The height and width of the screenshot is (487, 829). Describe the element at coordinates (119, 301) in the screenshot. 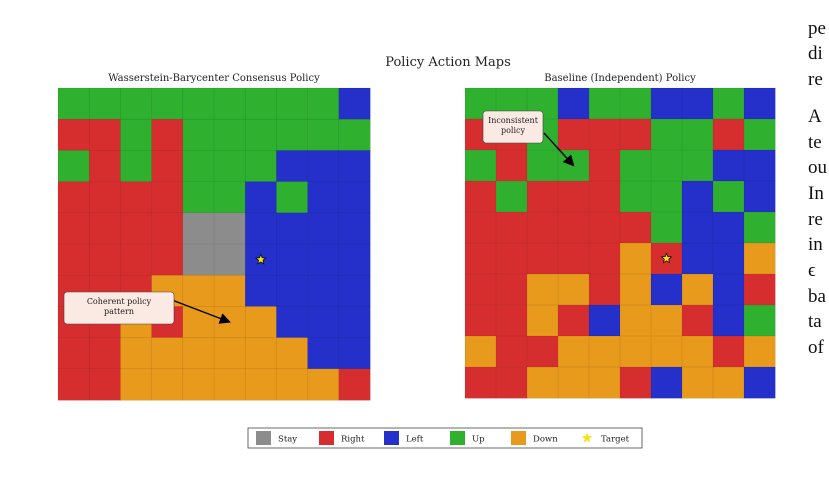

I see `annotation-text: Coherent policy` at that location.